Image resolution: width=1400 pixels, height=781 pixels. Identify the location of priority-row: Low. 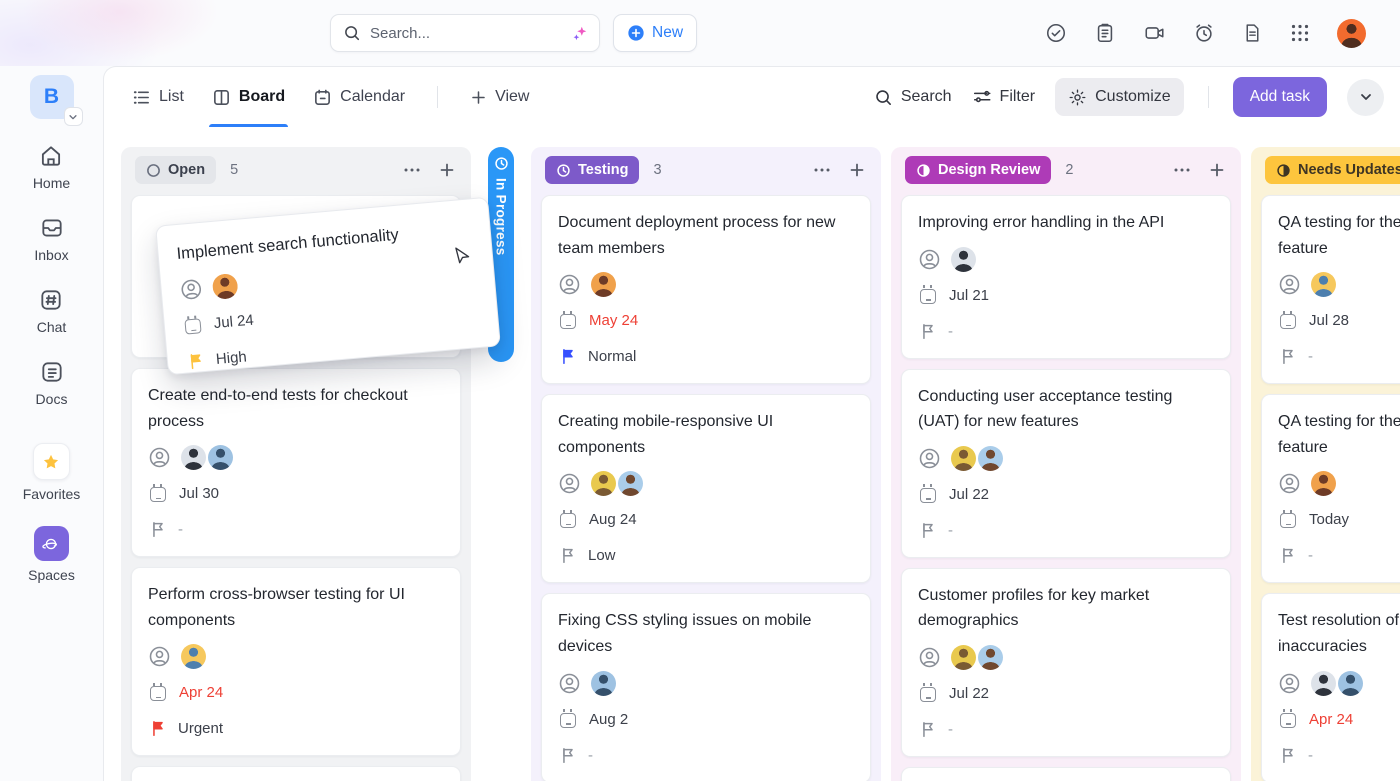
(706, 555).